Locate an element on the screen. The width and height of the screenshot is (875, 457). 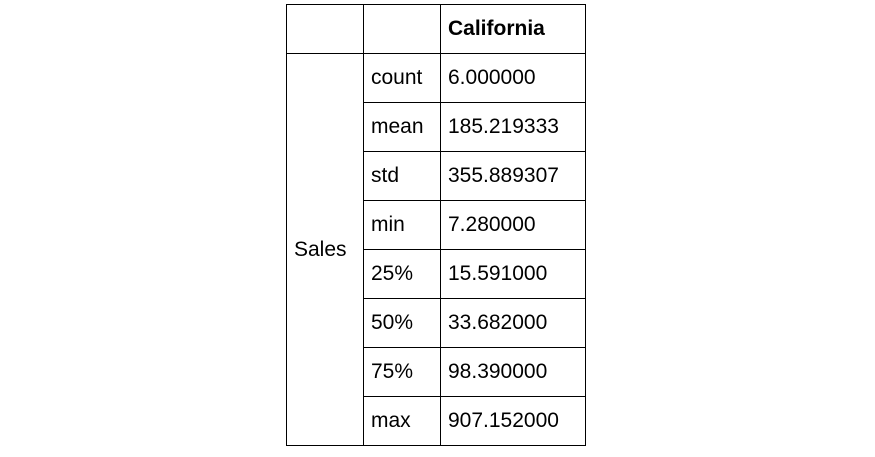
group-label-sales: Sales is located at coordinates (325, 249).